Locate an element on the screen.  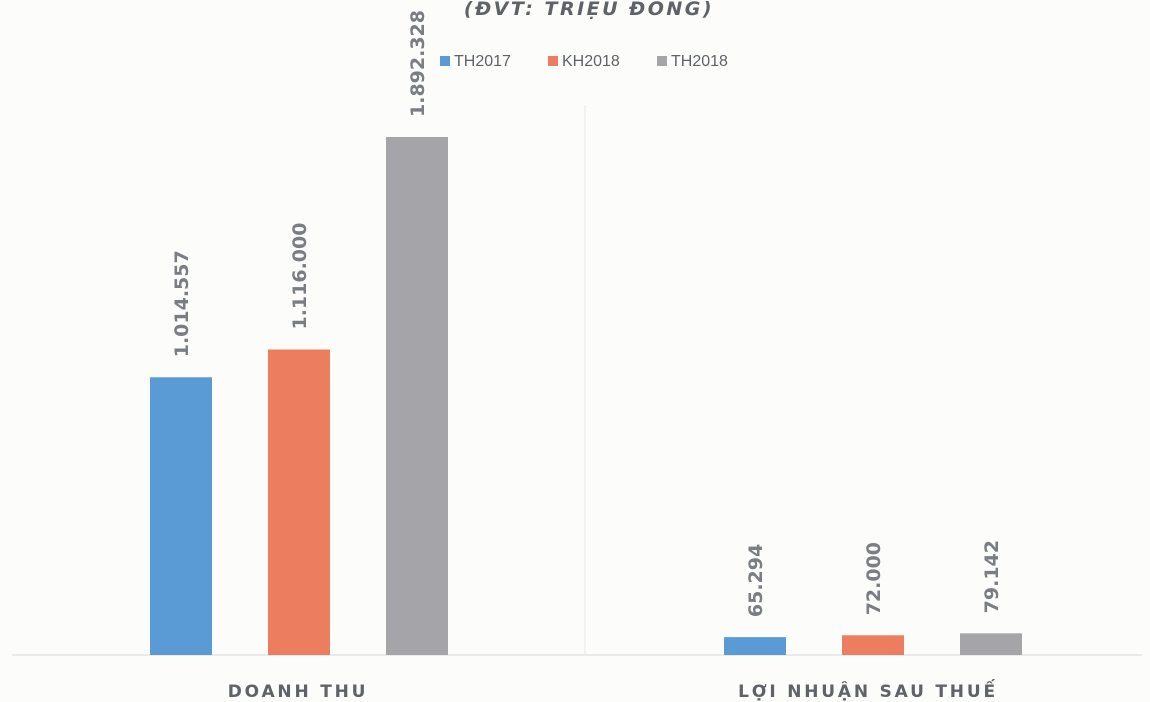
legend-label: KH2018 is located at coordinates (591, 61).